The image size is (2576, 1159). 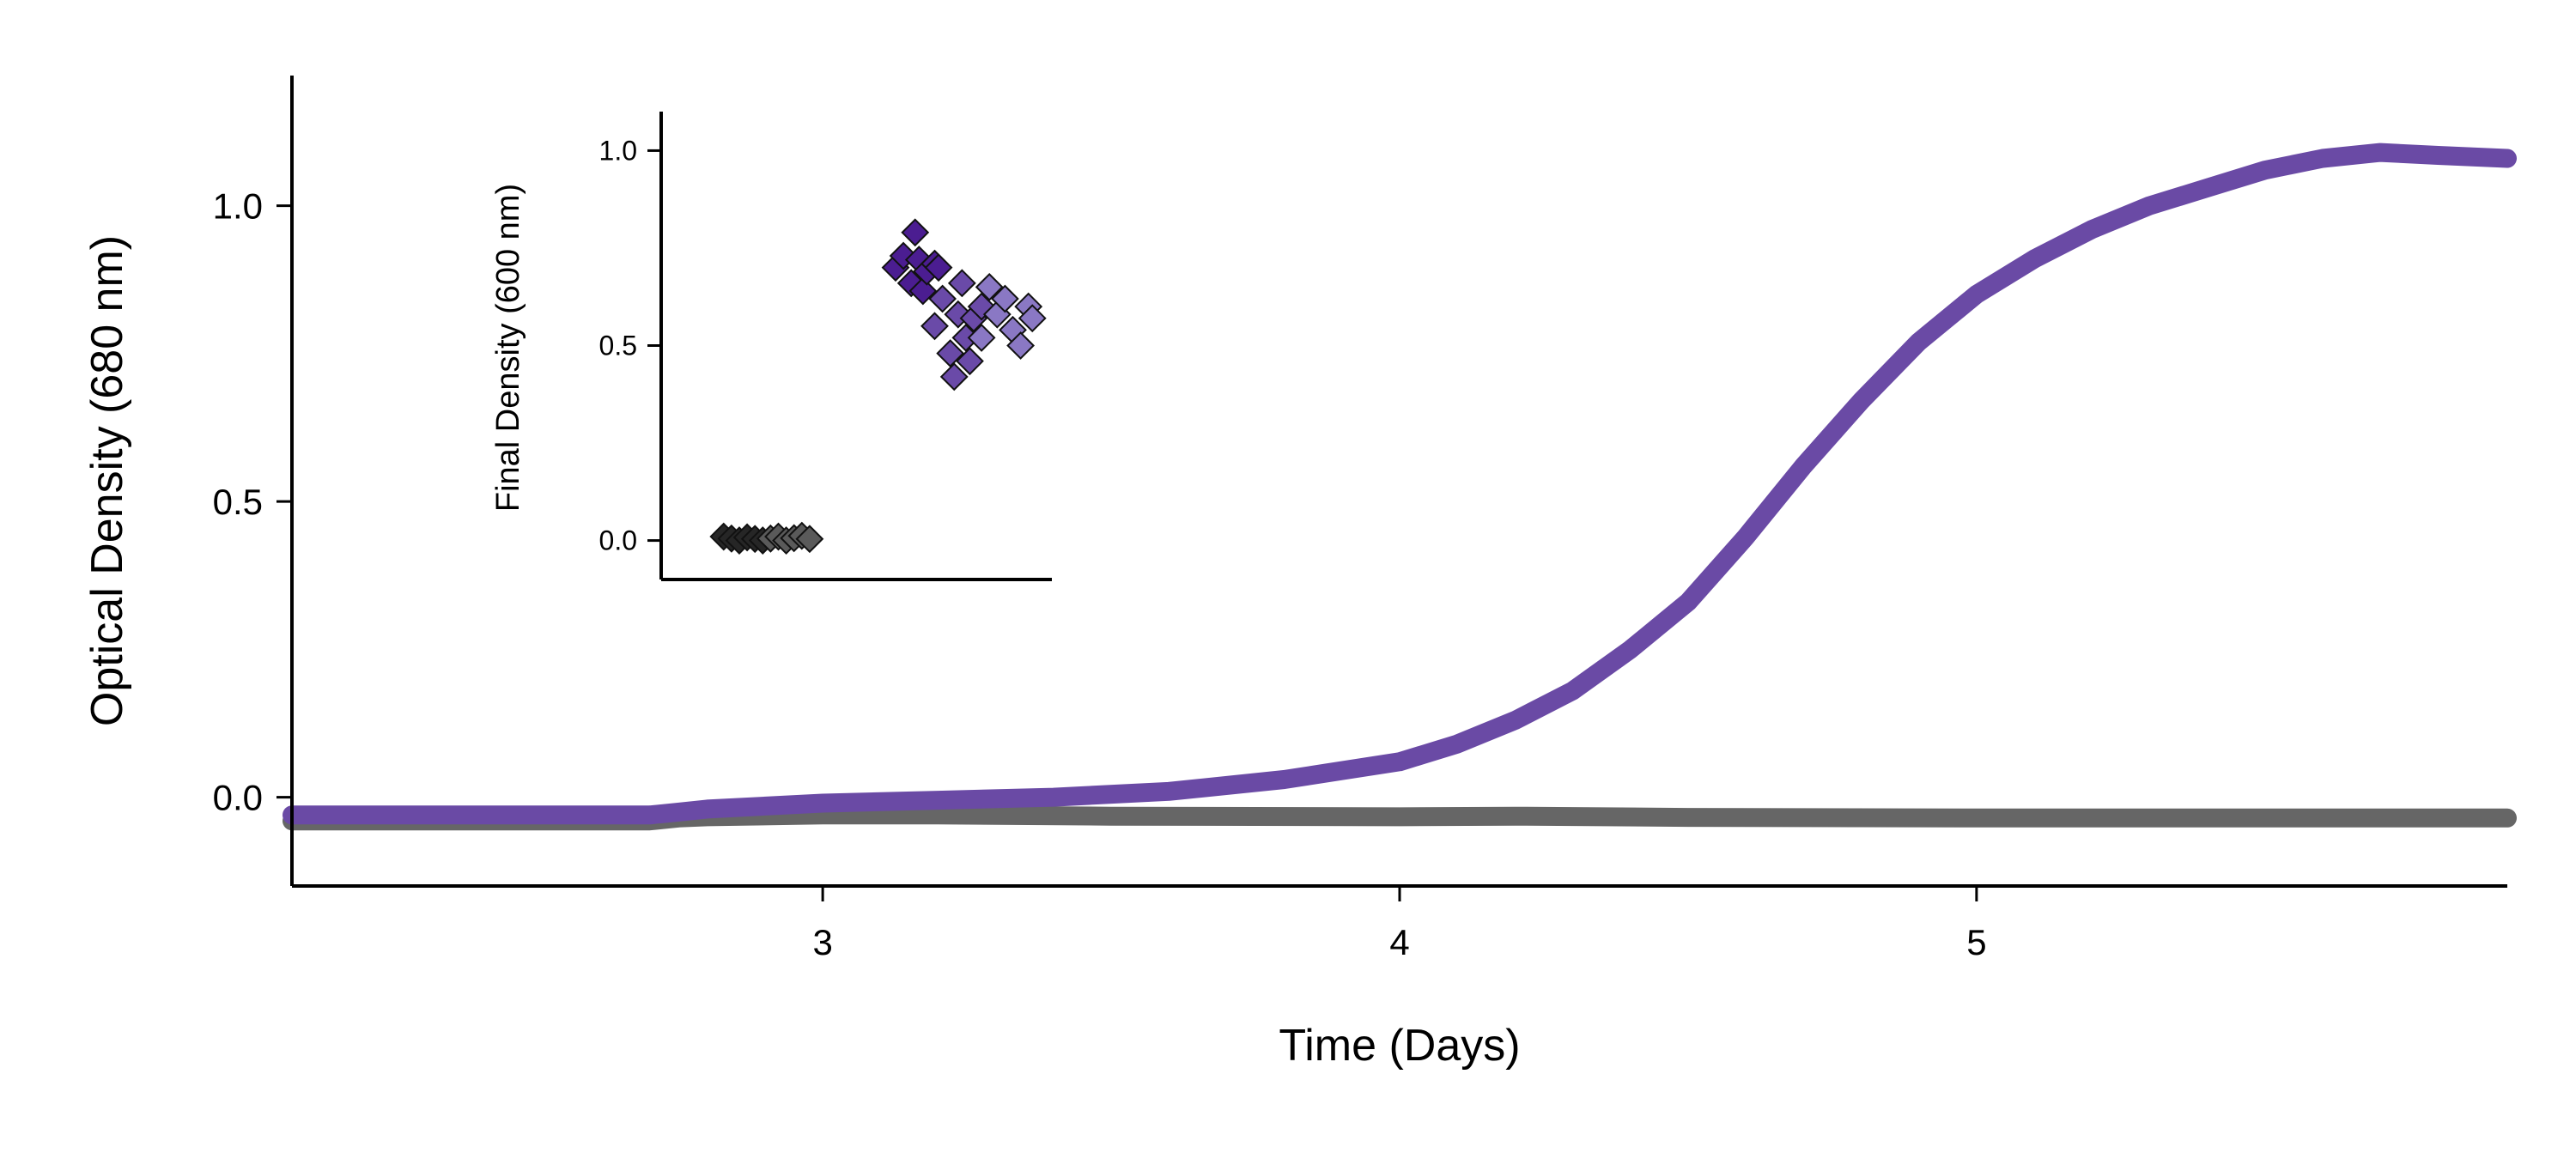 What do you see at coordinates (238, 798) in the screenshot?
I see `main-y-tick-label: 0.0` at bounding box center [238, 798].